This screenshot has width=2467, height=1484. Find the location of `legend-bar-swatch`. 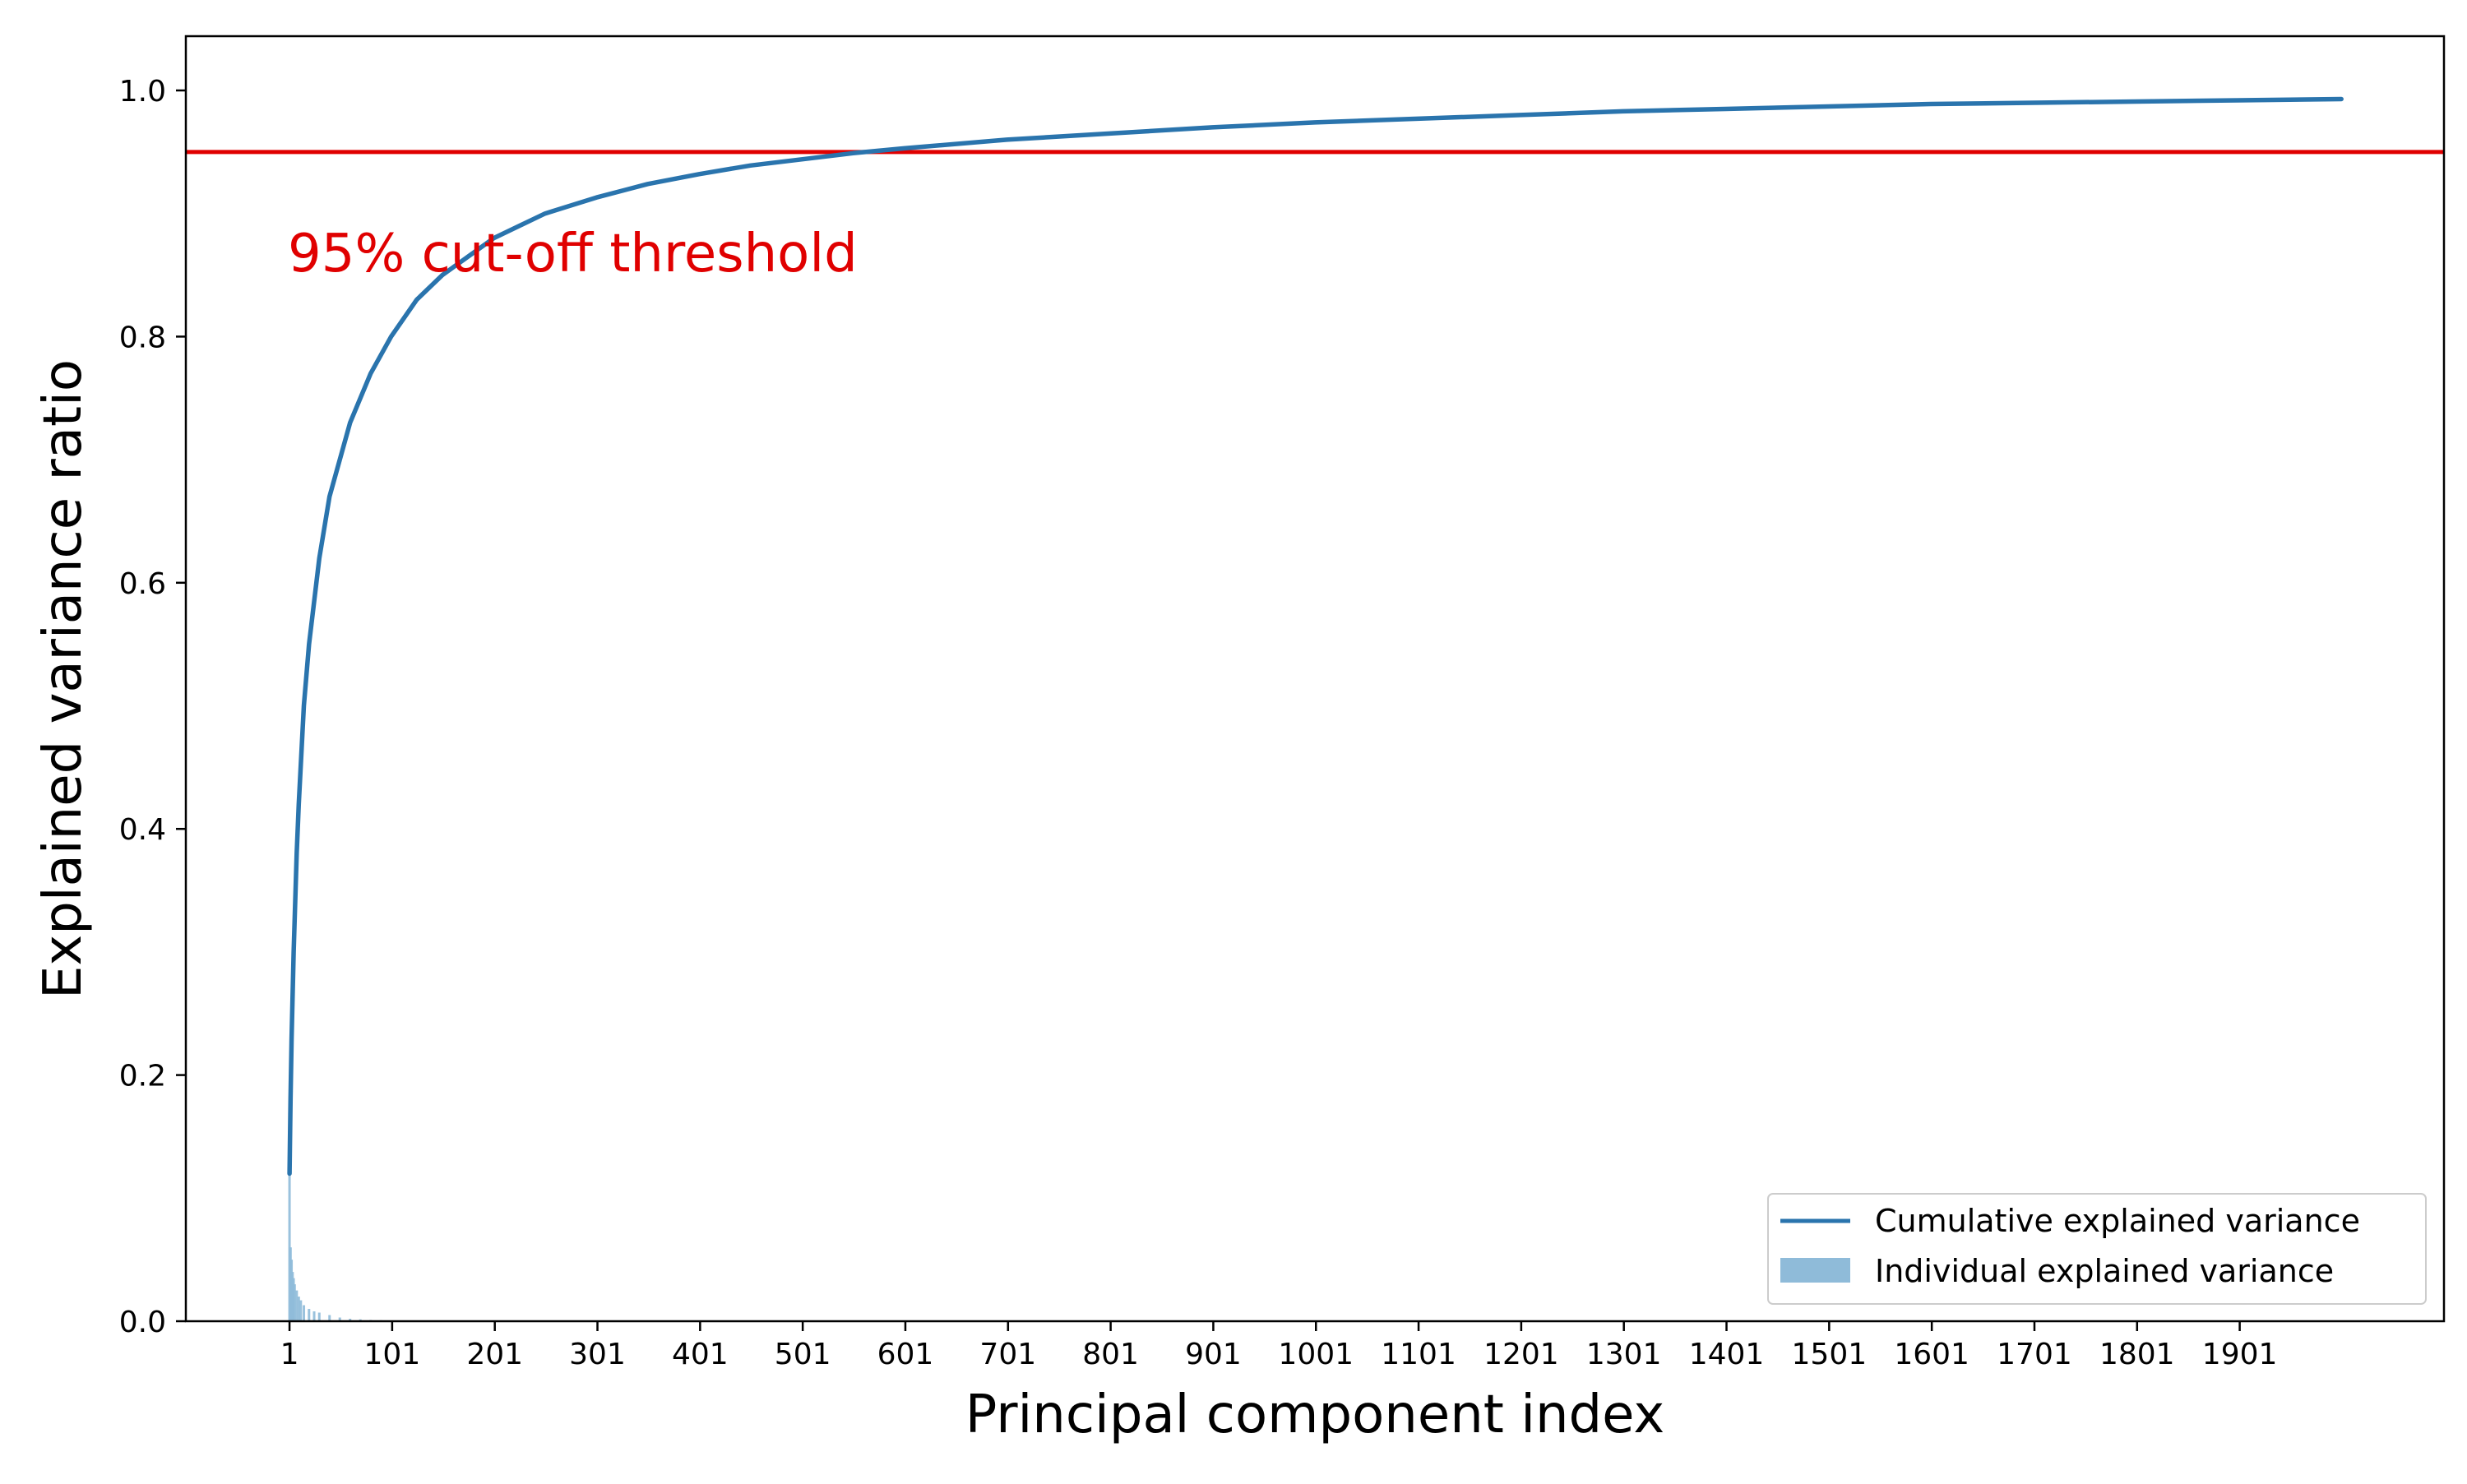

legend-bar-swatch is located at coordinates (1815, 1271).